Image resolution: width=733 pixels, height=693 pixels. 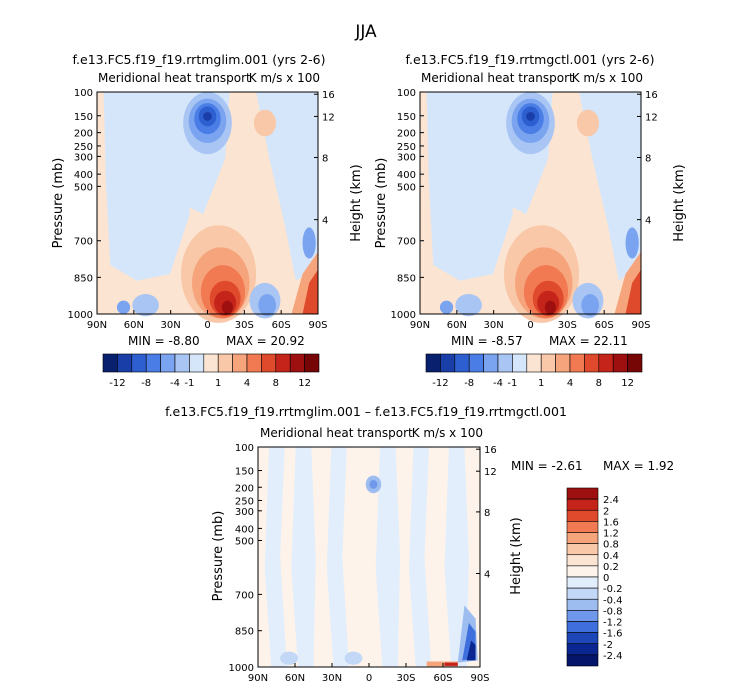 What do you see at coordinates (613, 656) in the screenshot?
I see `colorbar-label: -2.4` at bounding box center [613, 656].